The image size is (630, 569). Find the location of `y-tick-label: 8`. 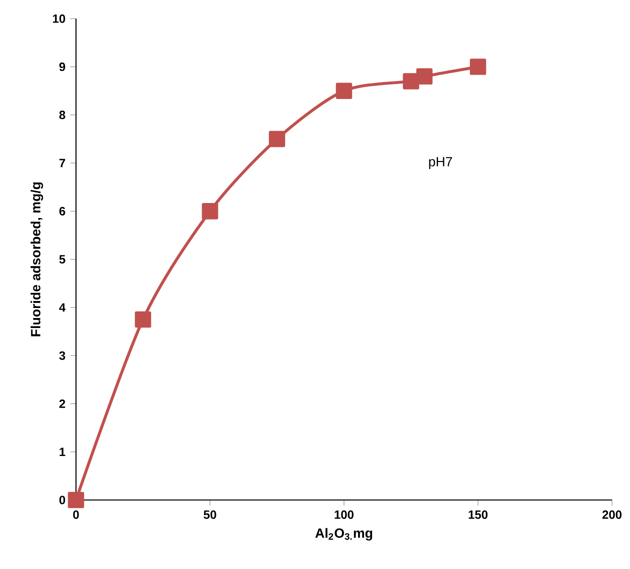

y-tick-label: 8 is located at coordinates (62, 115).